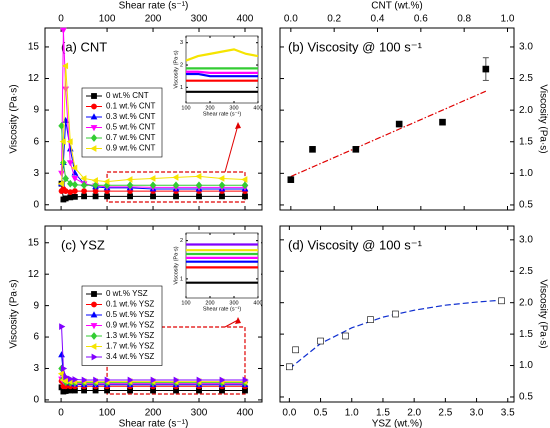 This screenshot has height=428, width=550. Describe the element at coordinates (34, 47) in the screenshot. I see `y-tick-label: 15` at that location.